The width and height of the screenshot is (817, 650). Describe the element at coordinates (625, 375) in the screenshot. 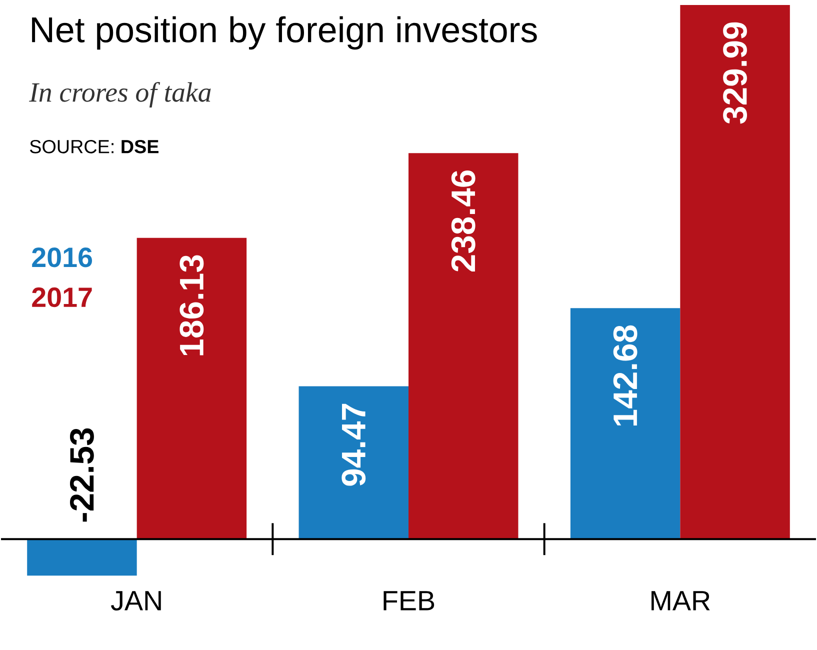

I see `data-label: 142.68` at that location.